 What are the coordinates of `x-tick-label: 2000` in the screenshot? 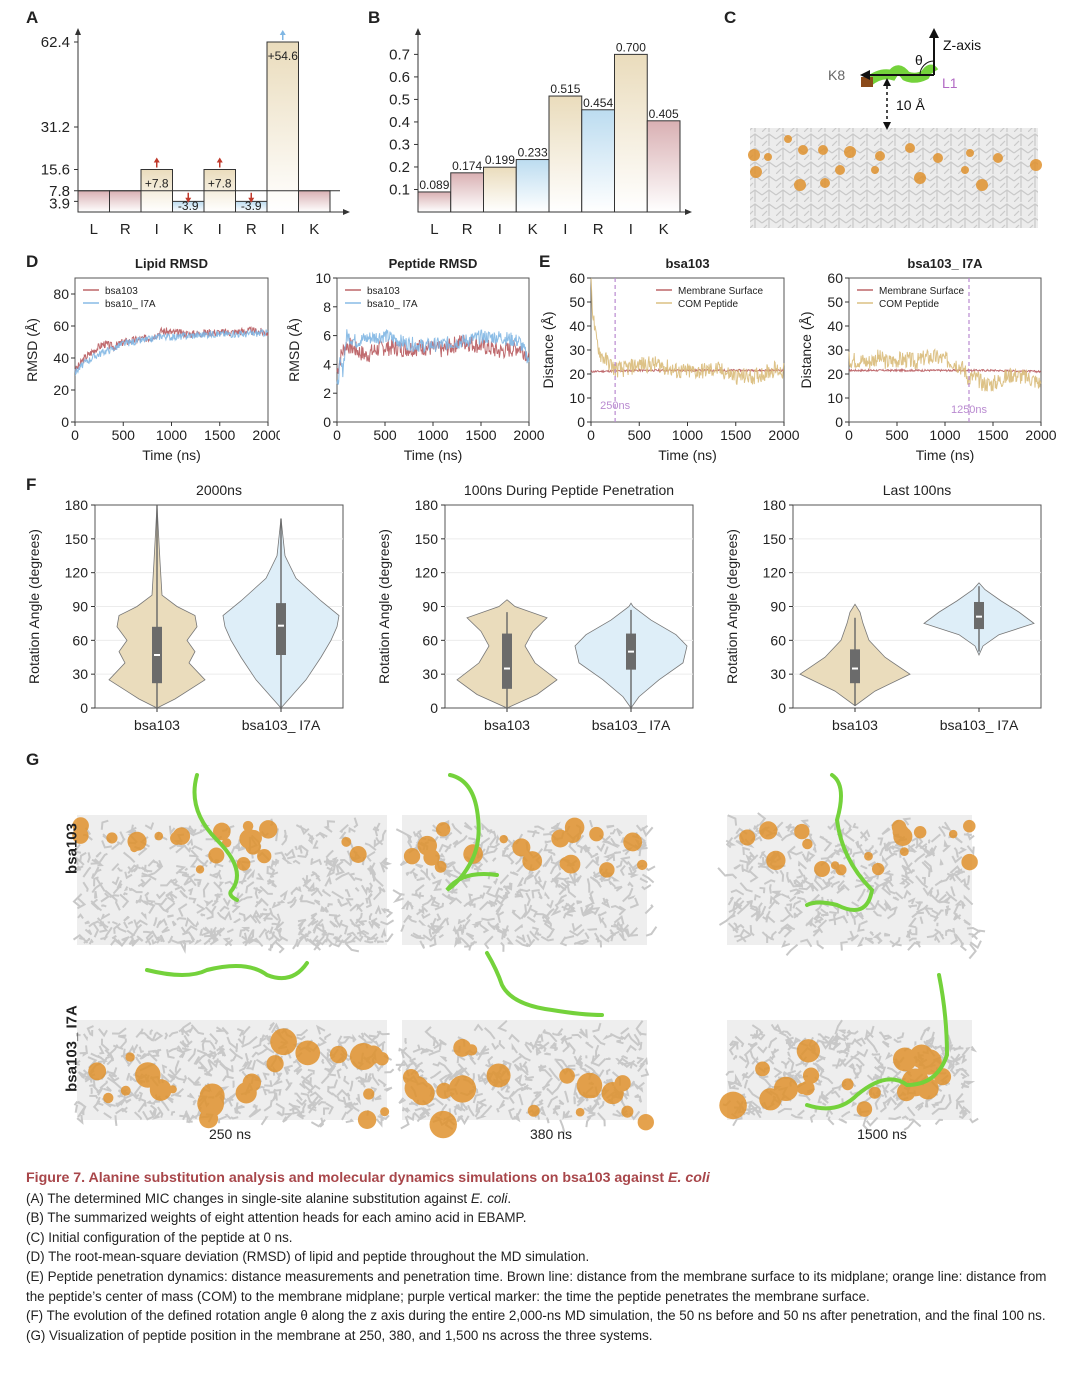 It's located at (528, 435).